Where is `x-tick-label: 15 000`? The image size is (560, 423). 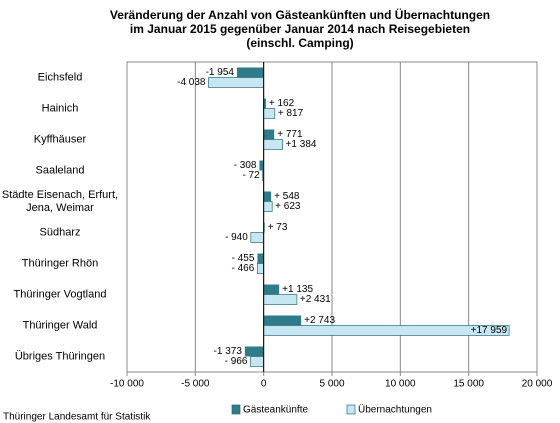
x-tick-label: 15 000 is located at coordinates (468, 384).